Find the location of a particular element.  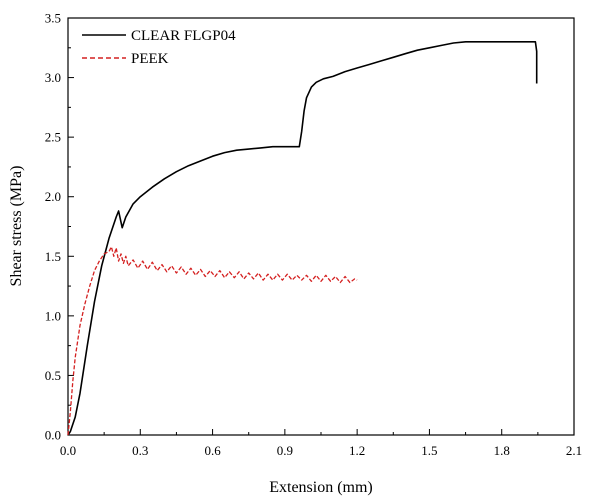

y-tick-label: 0.0 is located at coordinates (53, 435).